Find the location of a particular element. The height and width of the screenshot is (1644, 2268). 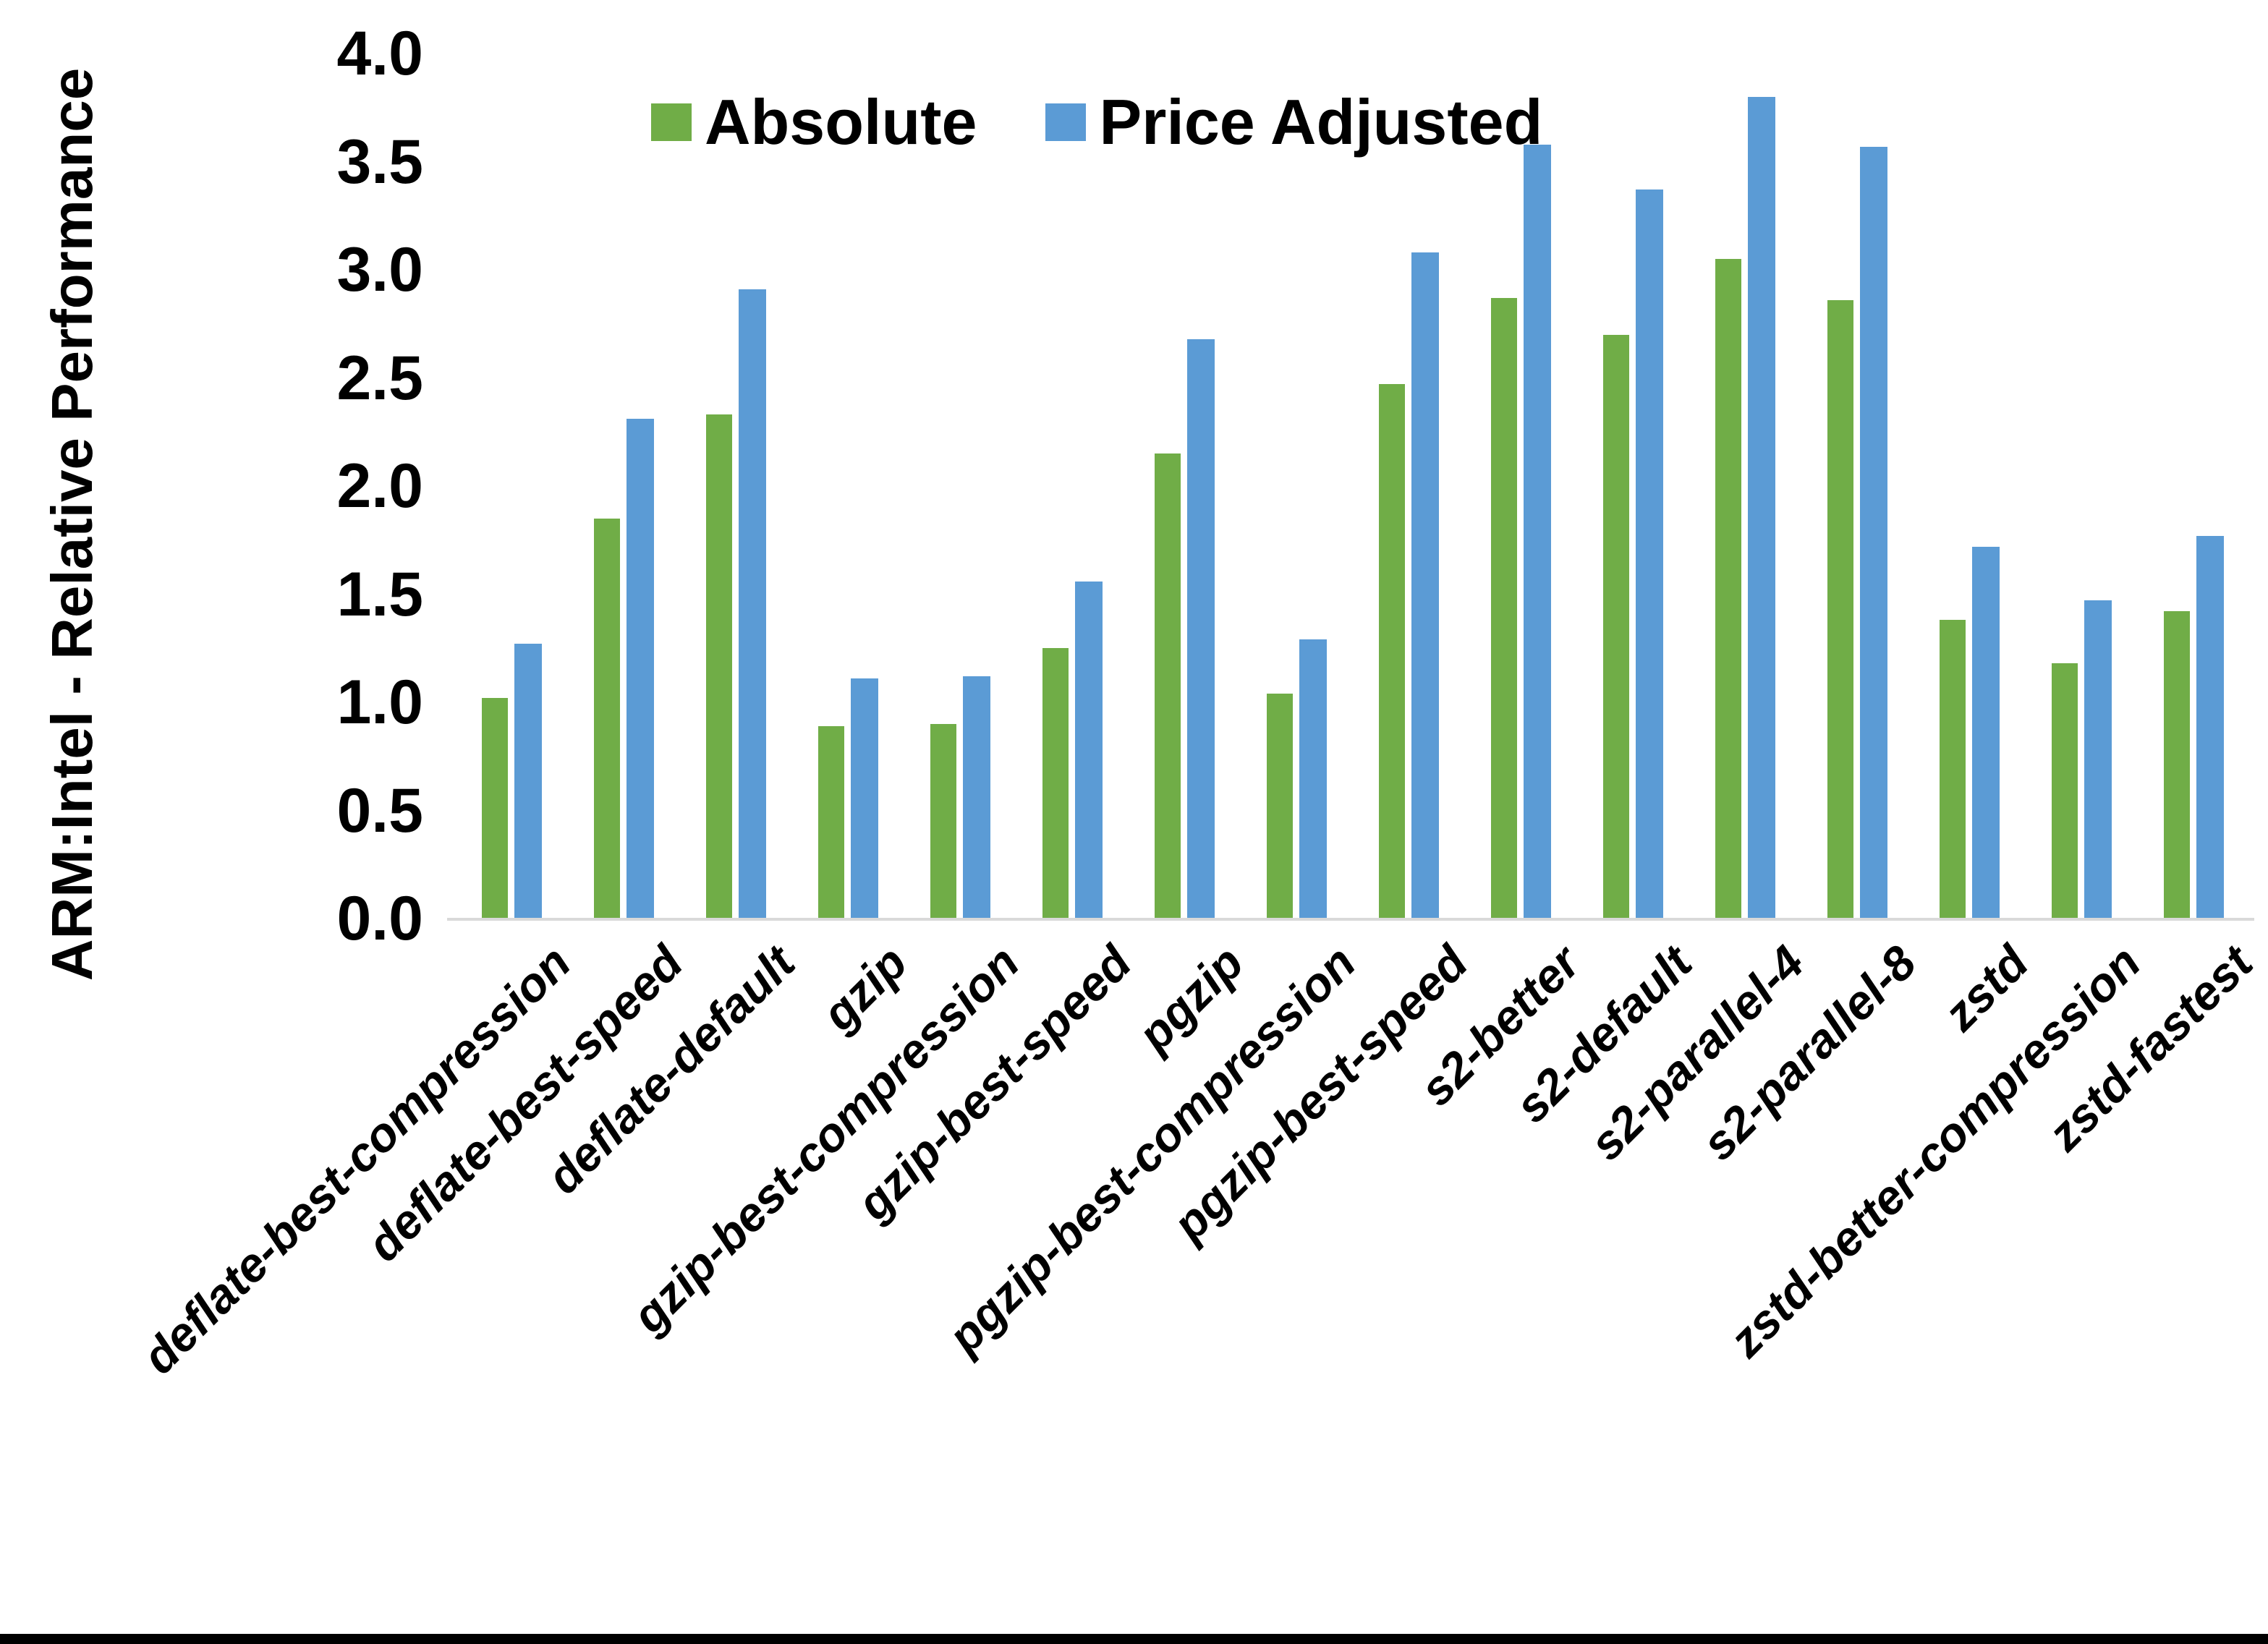

legend-label-absolute: Absolute is located at coordinates (841, 122).